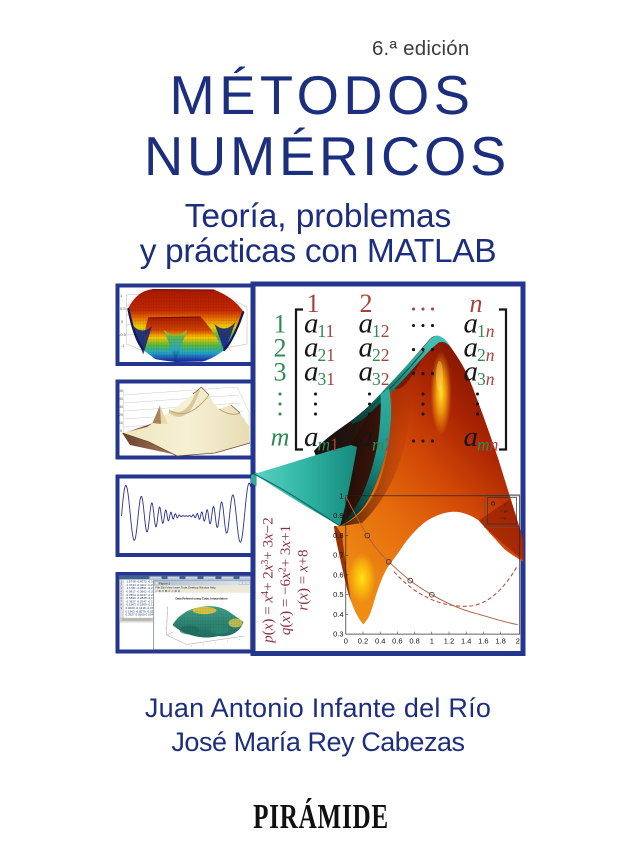  I want to click on svg-text: 1n, so click(486, 331).